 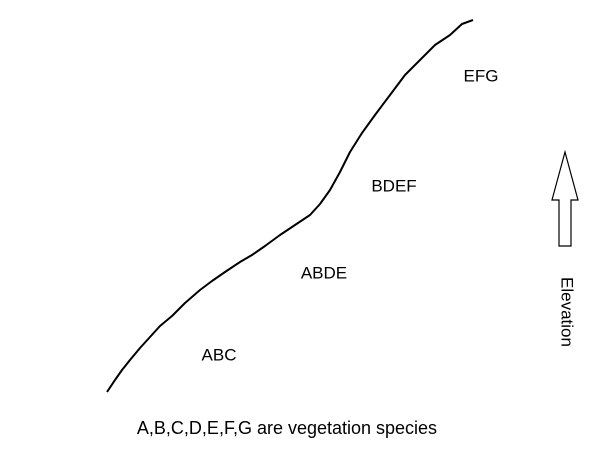 I want to click on elevation-arrow, so click(x=565, y=198).